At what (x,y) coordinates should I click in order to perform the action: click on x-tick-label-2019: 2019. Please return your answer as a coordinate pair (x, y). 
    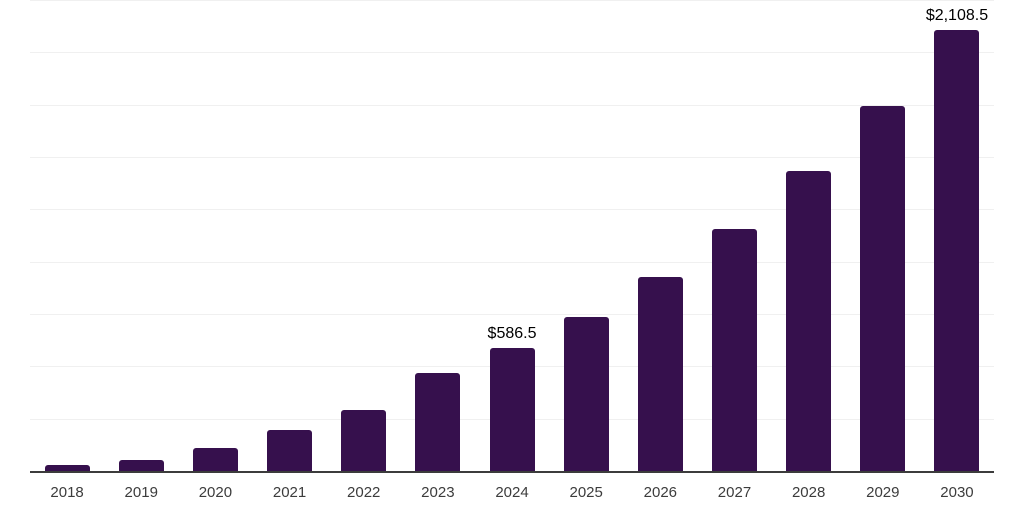
    Looking at the image, I should click on (141, 492).